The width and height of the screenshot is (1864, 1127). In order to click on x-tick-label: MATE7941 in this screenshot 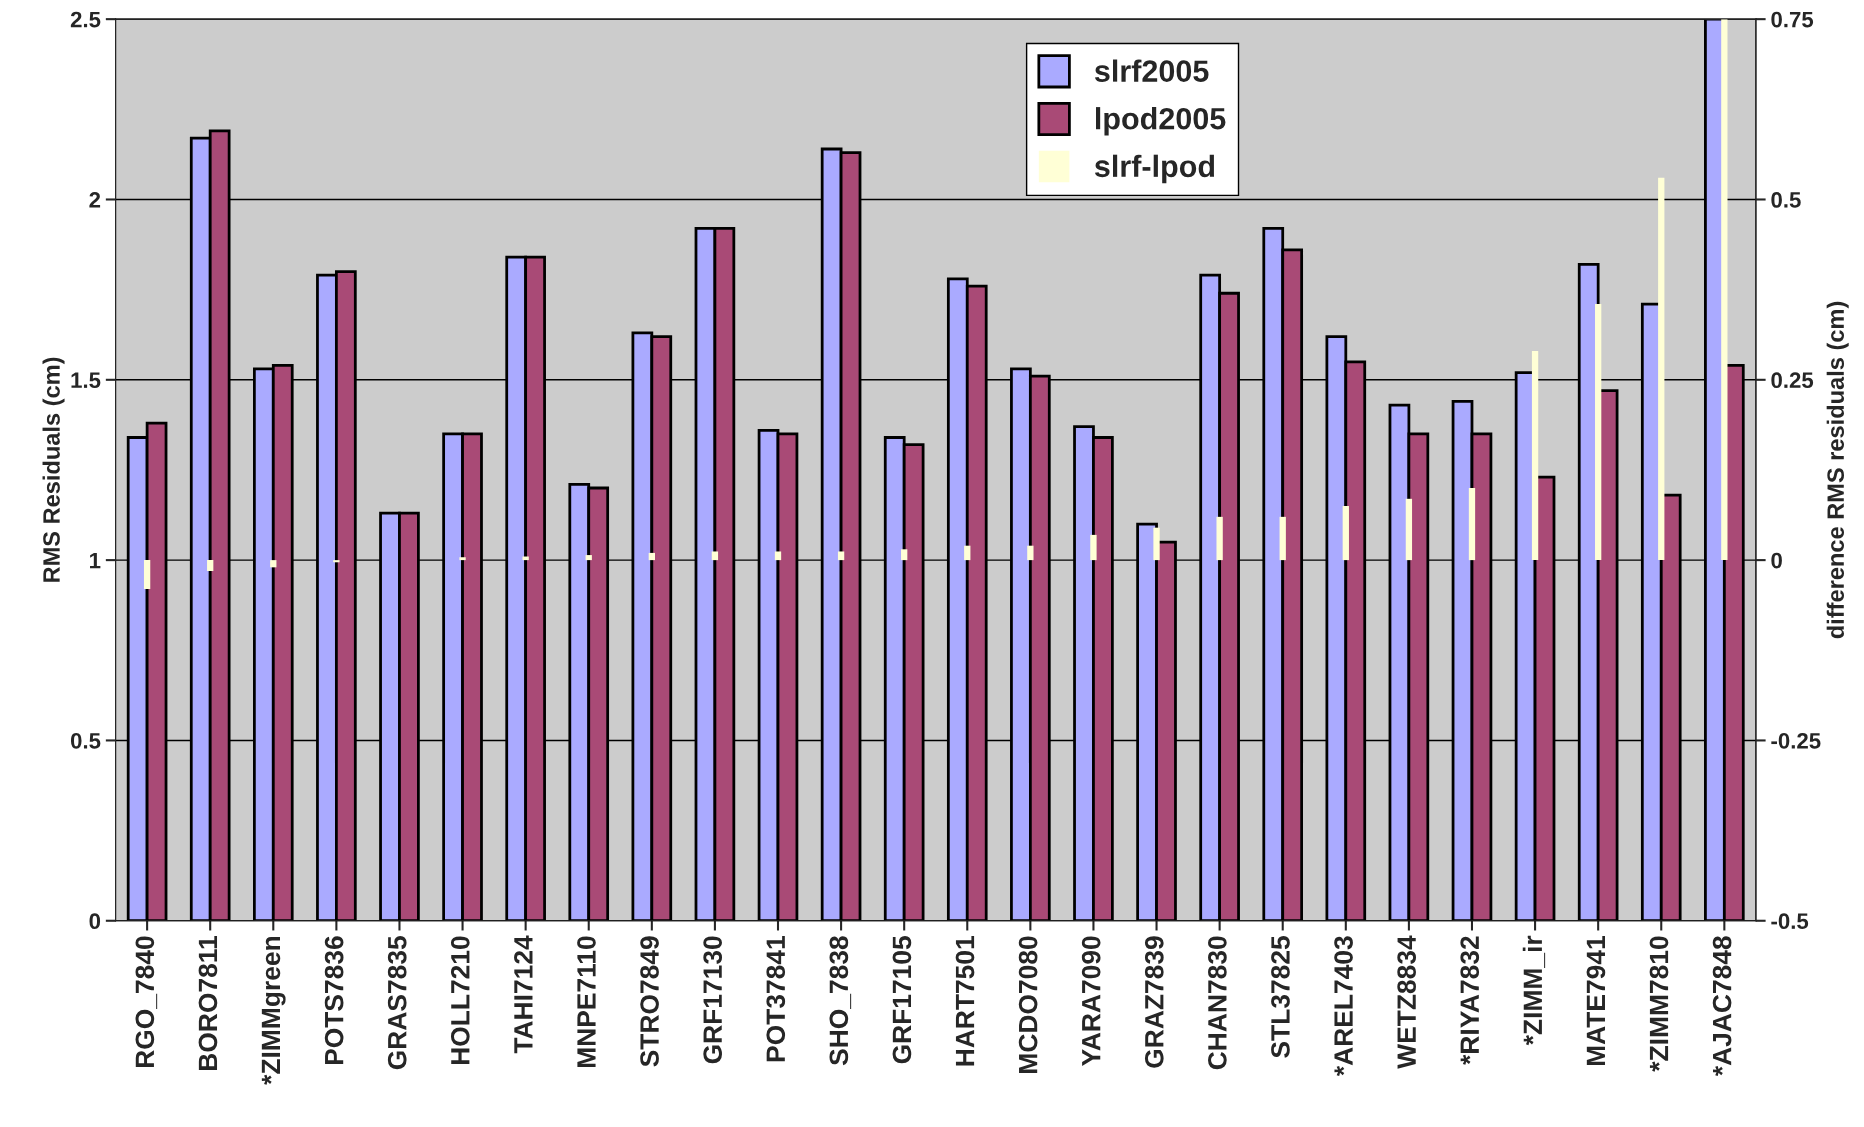, I will do `click(1596, 1001)`.